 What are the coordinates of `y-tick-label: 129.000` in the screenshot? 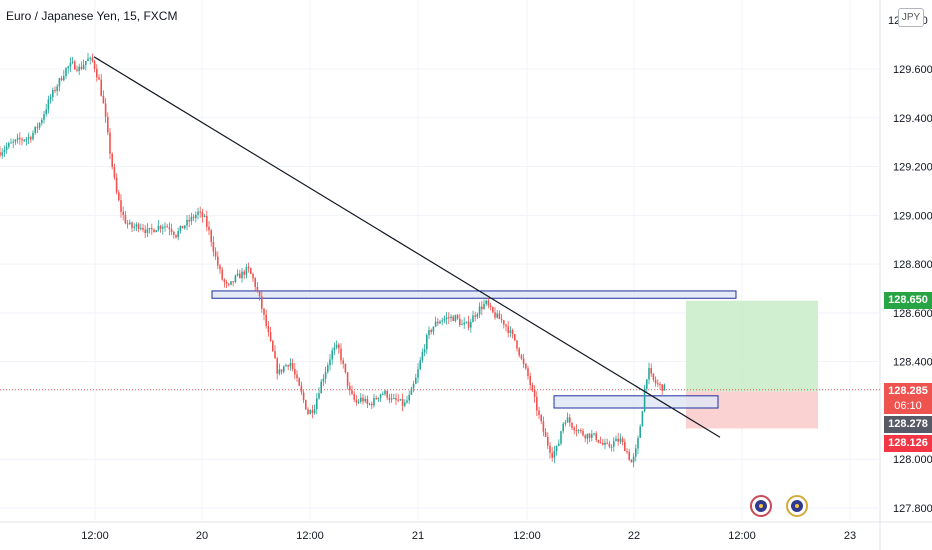 It's located at (912, 216).